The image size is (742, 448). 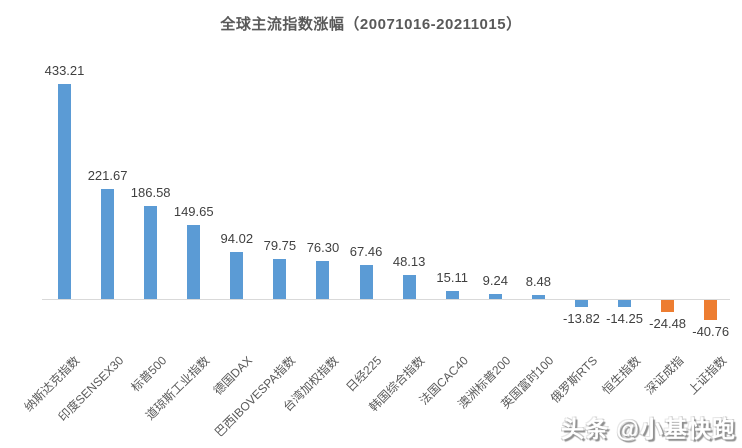 What do you see at coordinates (323, 248) in the screenshot?
I see `bar-value-label: 76.30` at bounding box center [323, 248].